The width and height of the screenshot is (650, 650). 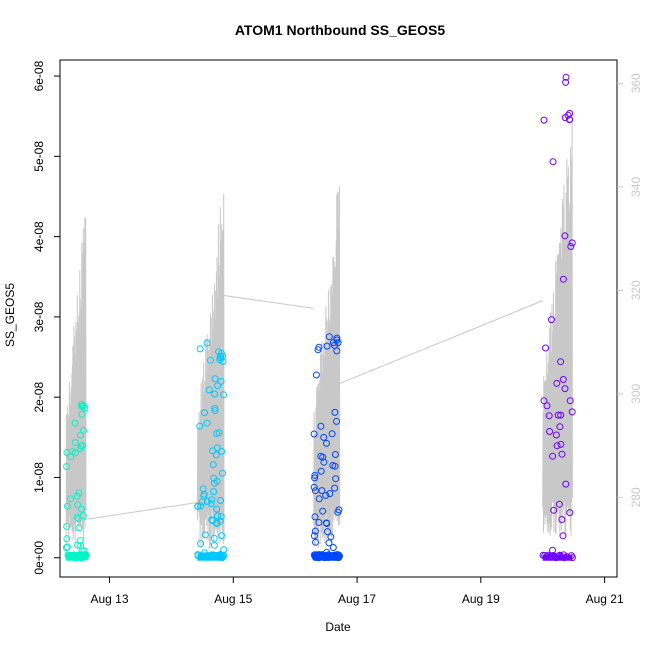 What do you see at coordinates (340, 30) in the screenshot?
I see `chart-title: ATOM1 Northbound SS_GEOS5` at bounding box center [340, 30].